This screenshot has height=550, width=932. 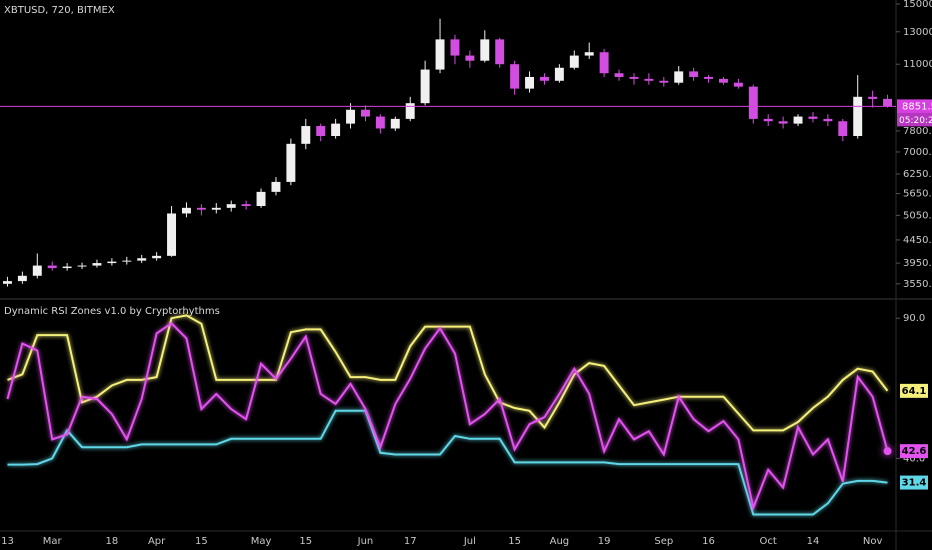 I want to click on x-tick-label: 14, so click(x=813, y=541).